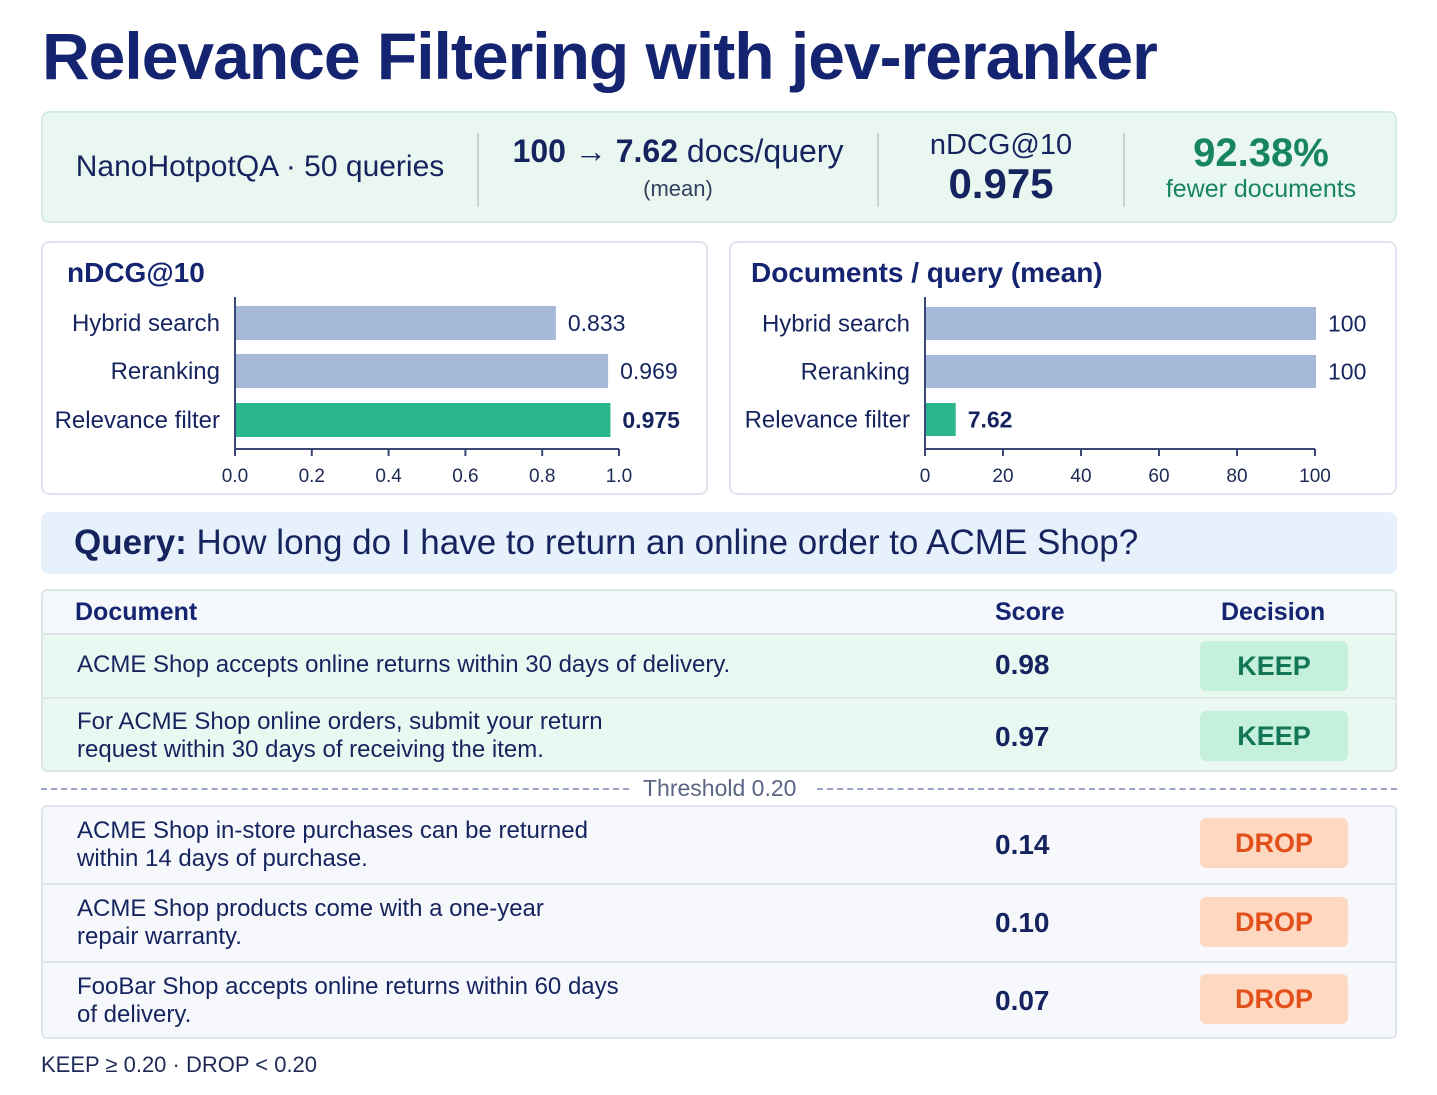 The height and width of the screenshot is (1095, 1437). What do you see at coordinates (1001, 183) in the screenshot?
I see `ndcg-value: 0.975` at bounding box center [1001, 183].